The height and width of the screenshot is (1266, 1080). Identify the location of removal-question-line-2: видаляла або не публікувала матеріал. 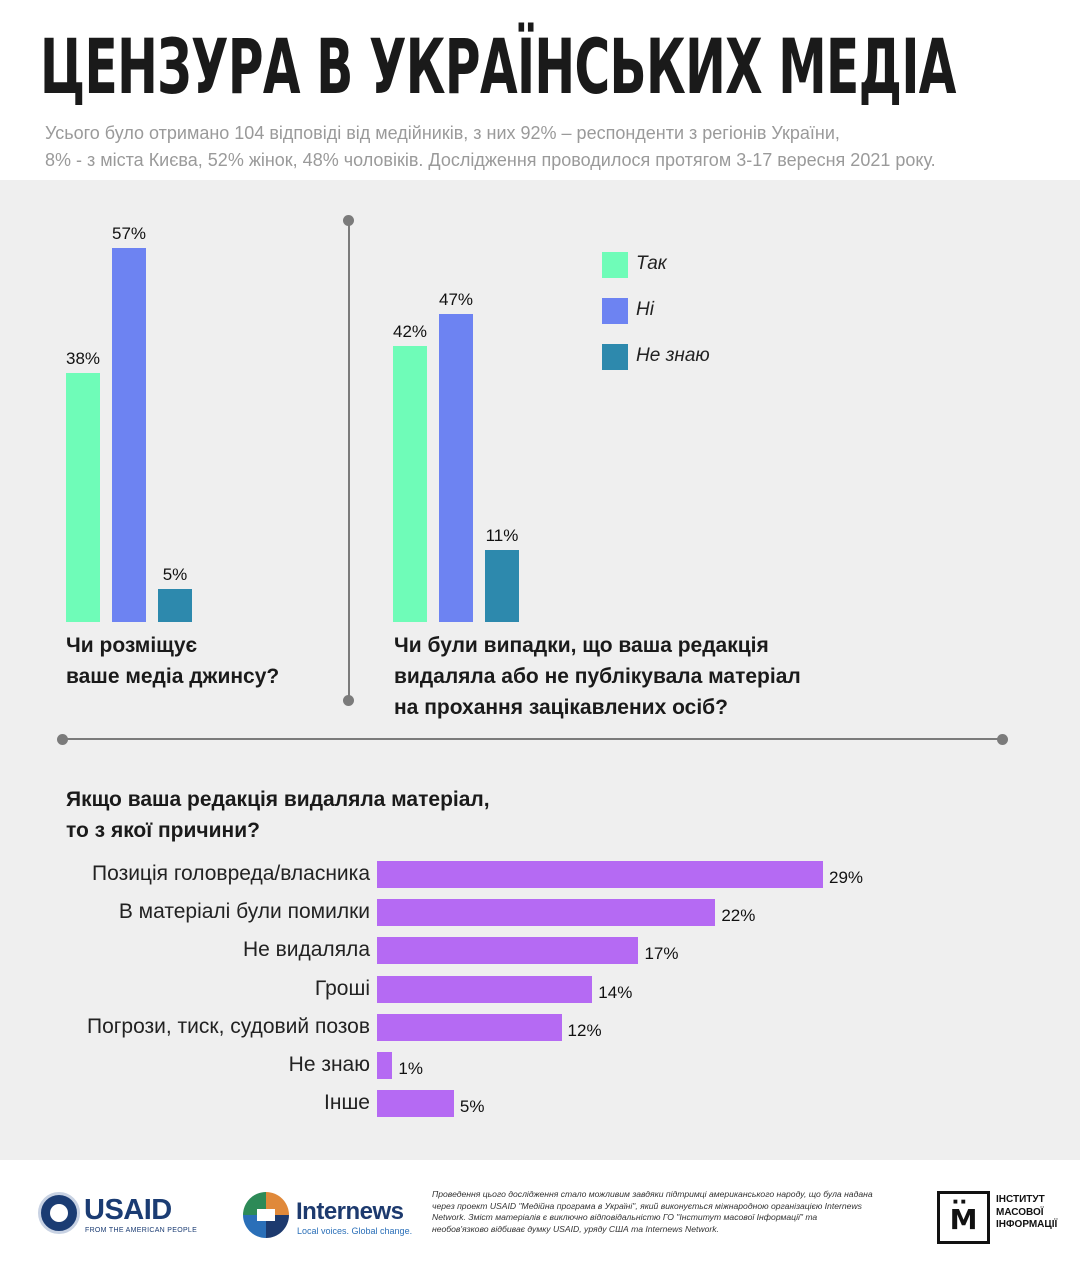
(597, 676).